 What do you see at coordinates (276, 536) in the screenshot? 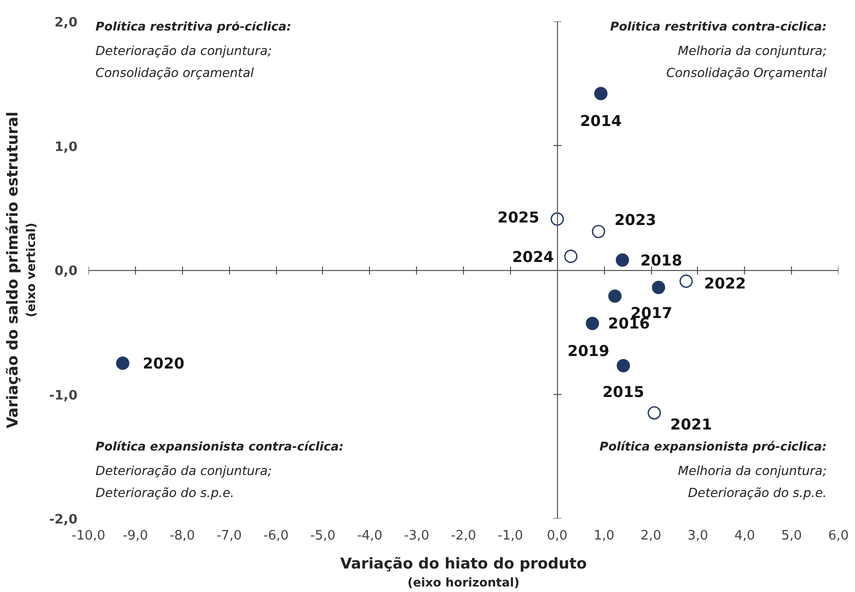
I see `x-tick-label: -6,0` at bounding box center [276, 536].